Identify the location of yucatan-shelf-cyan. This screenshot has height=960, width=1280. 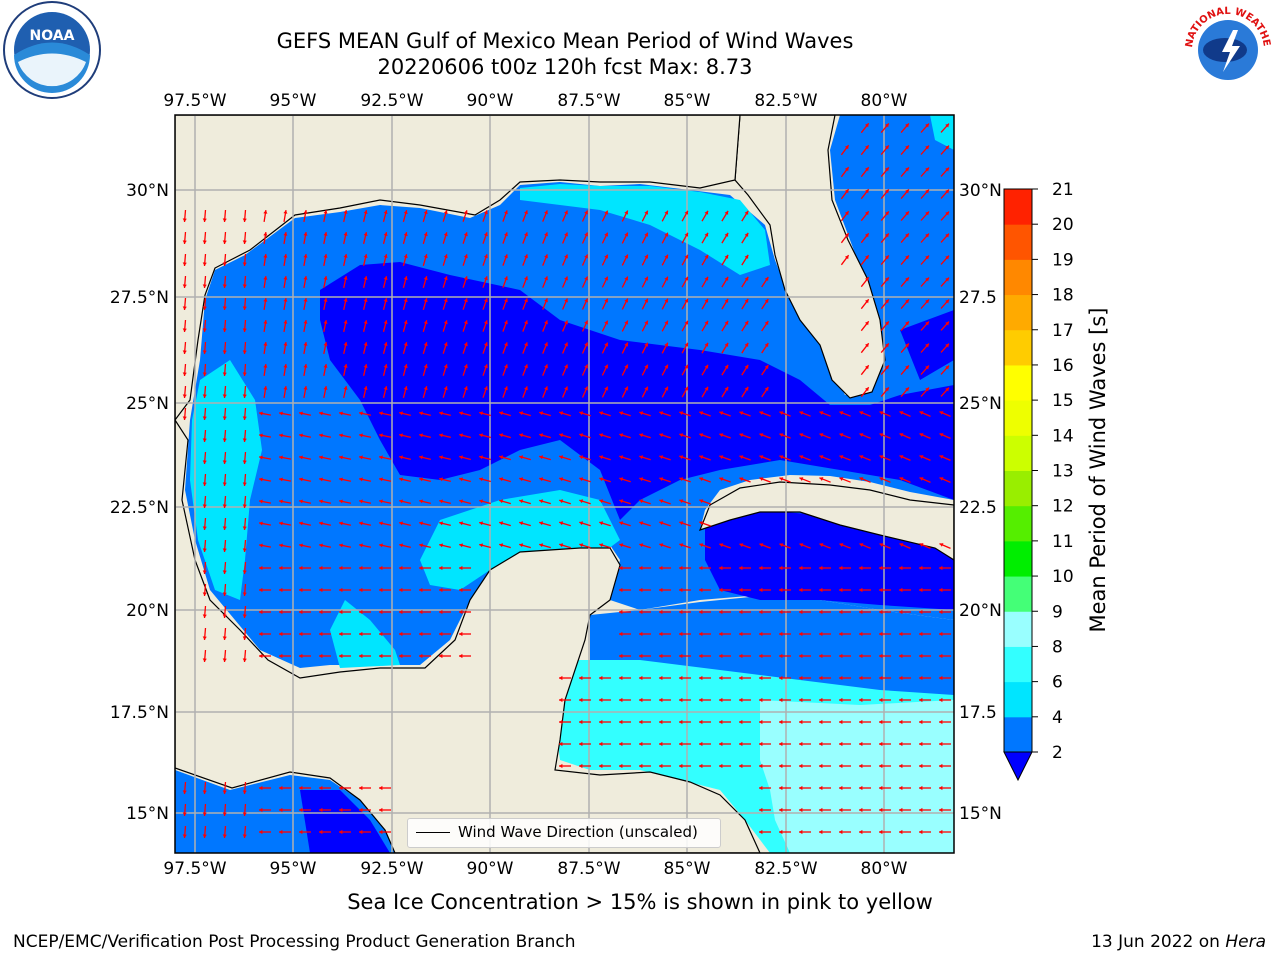
(520, 540).